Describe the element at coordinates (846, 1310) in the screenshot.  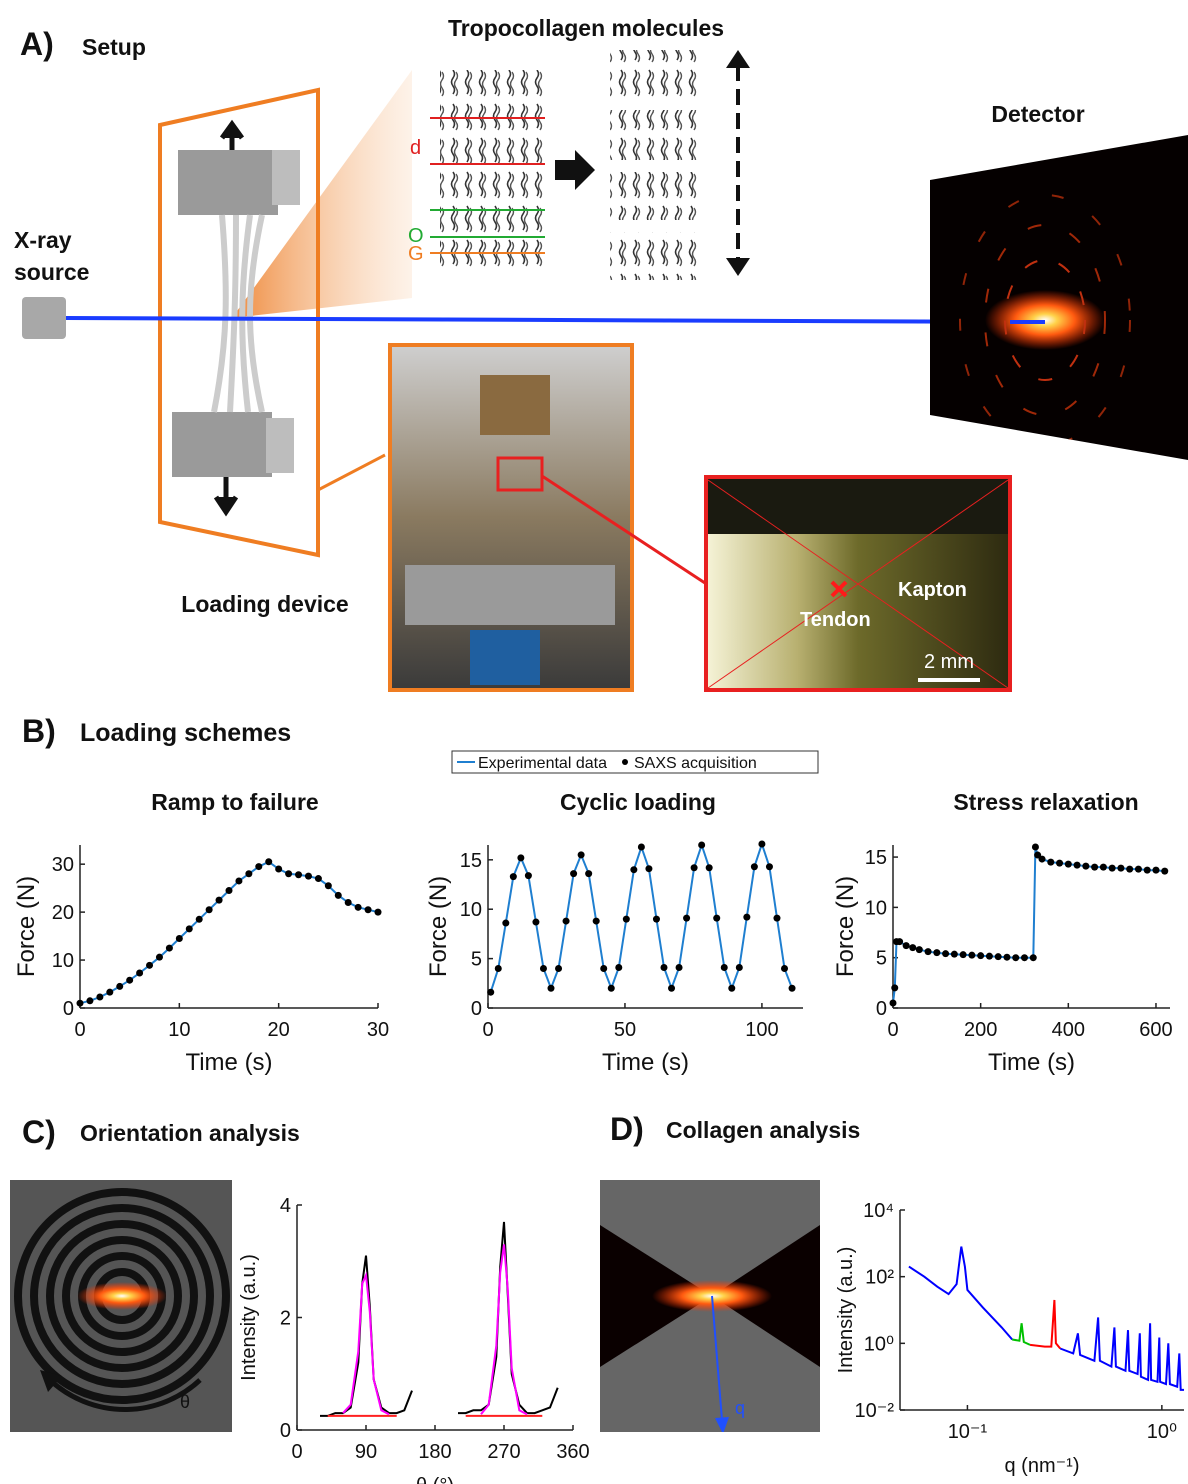
I see `y-axis-label: Intensity (a.u.)` at that location.